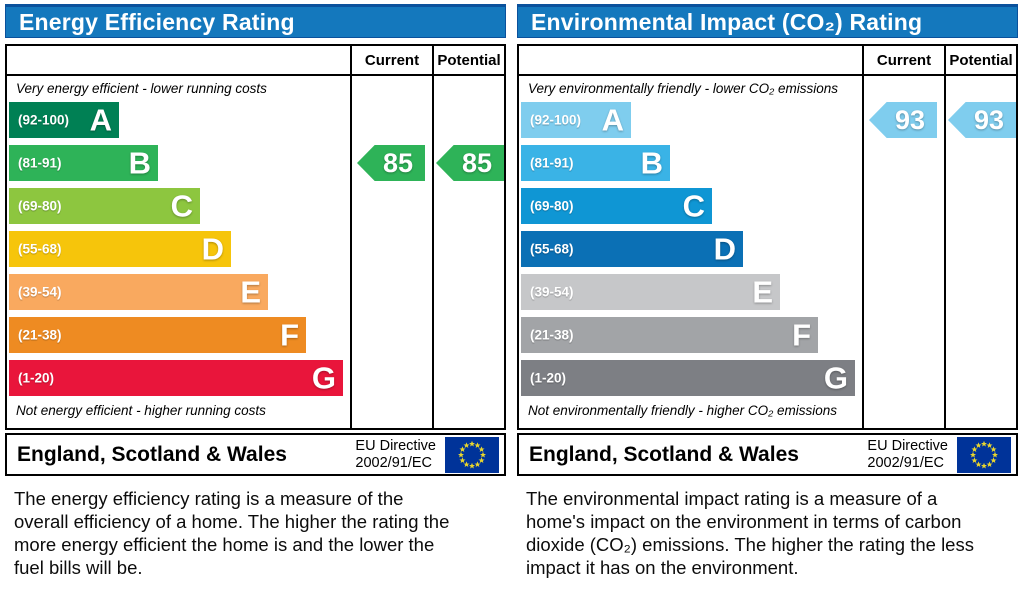  Describe the element at coordinates (669, 335) in the screenshot. I see `co2-band-f: (21-38) F` at that location.